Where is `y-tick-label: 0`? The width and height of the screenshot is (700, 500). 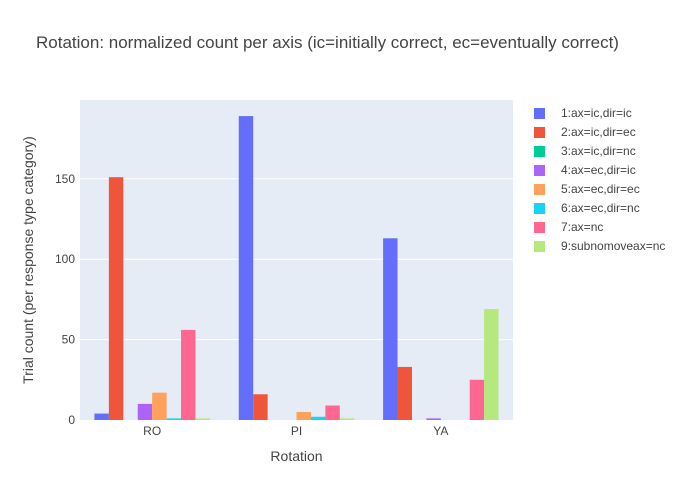 y-tick-label: 0 is located at coordinates (71, 420).